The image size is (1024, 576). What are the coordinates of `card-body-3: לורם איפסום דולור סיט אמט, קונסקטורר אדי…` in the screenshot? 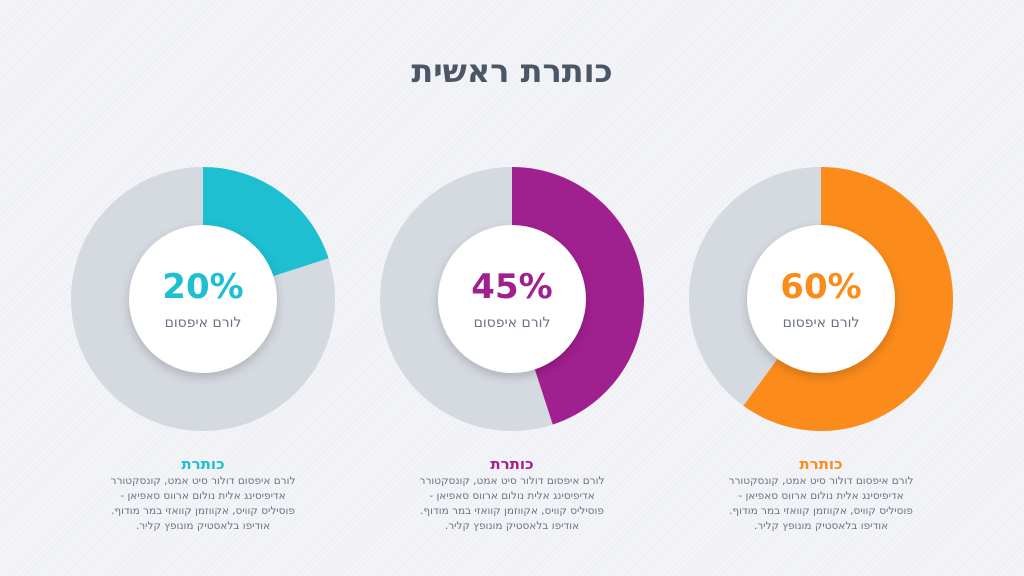 It's located at (821, 504).